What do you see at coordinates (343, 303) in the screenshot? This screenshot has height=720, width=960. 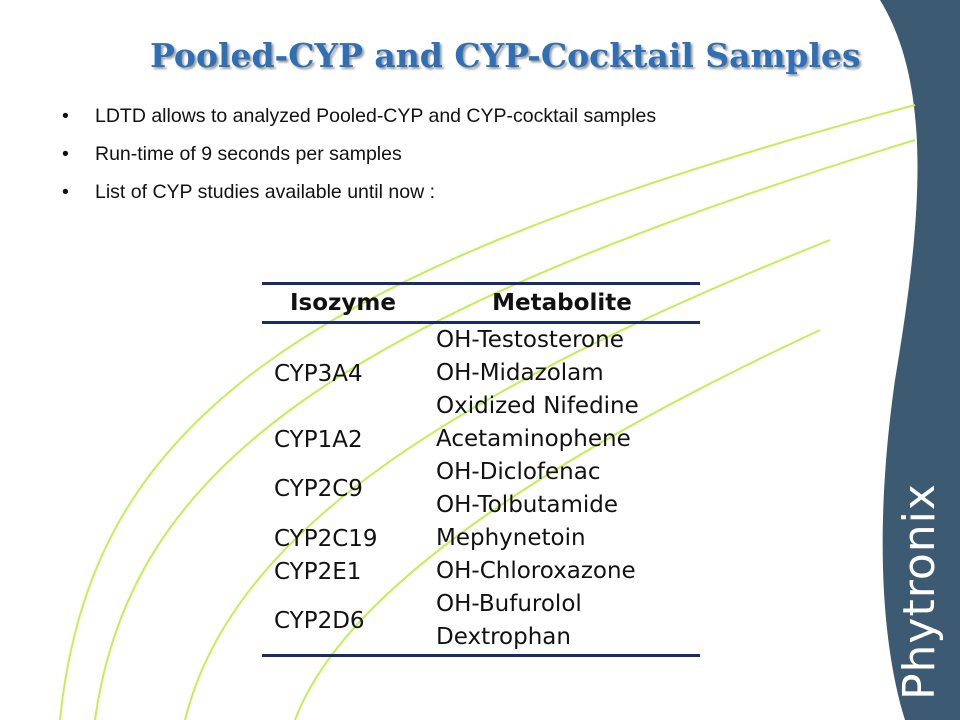 I see `isozyme-header: Isozyme` at bounding box center [343, 303].